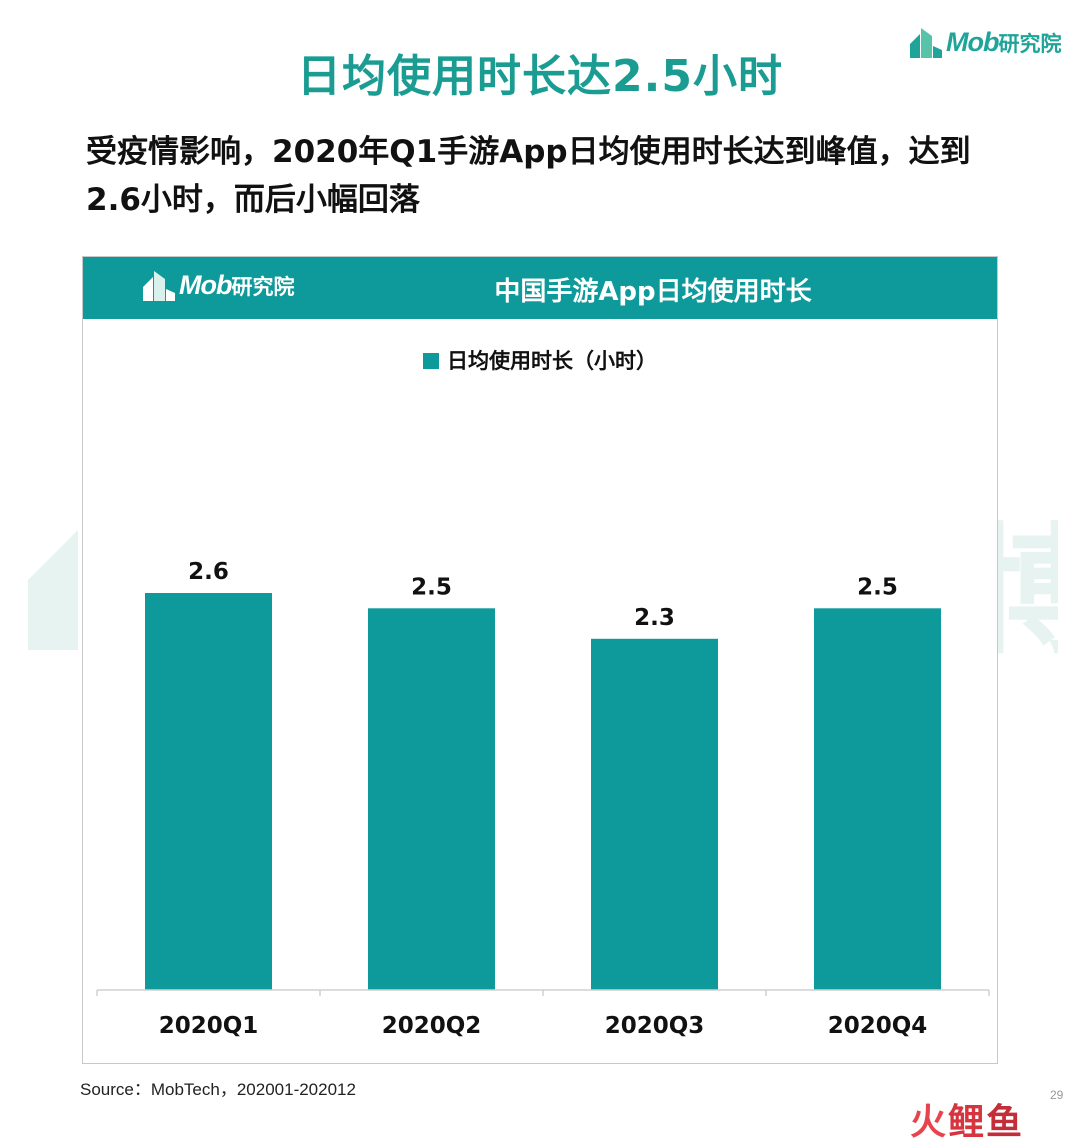  I want to click on brand-logo-top: Mob研究院, so click(984, 42).